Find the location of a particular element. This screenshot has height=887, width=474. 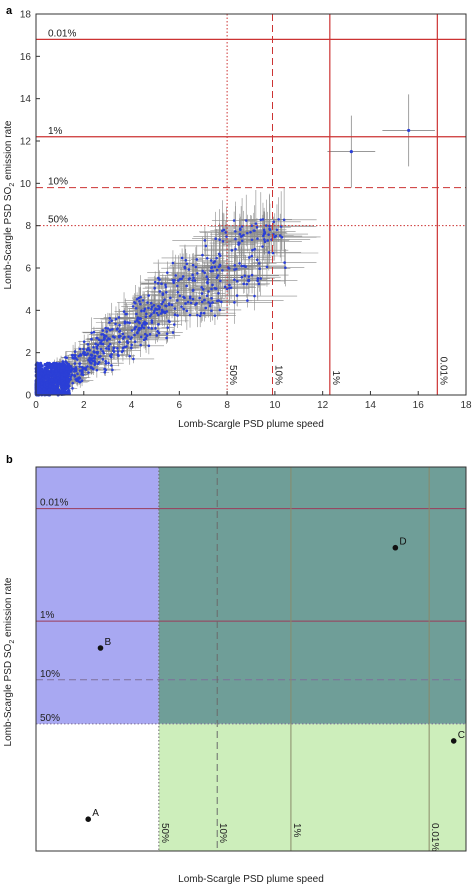

panel-b-letter: b is located at coordinates (9, 460).